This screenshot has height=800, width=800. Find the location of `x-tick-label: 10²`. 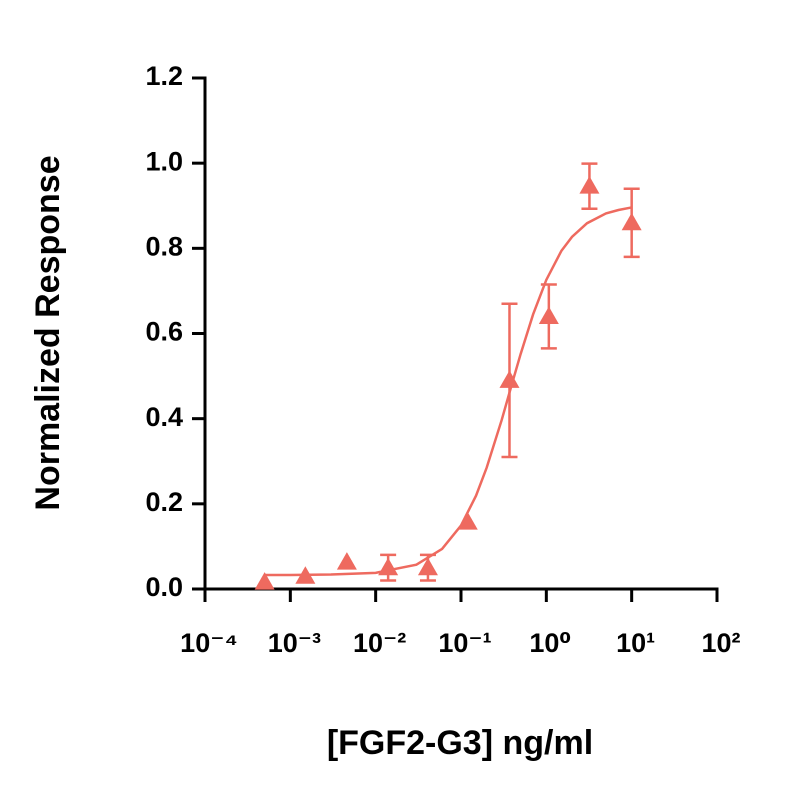

x-tick-label: 10² is located at coordinates (720, 643).